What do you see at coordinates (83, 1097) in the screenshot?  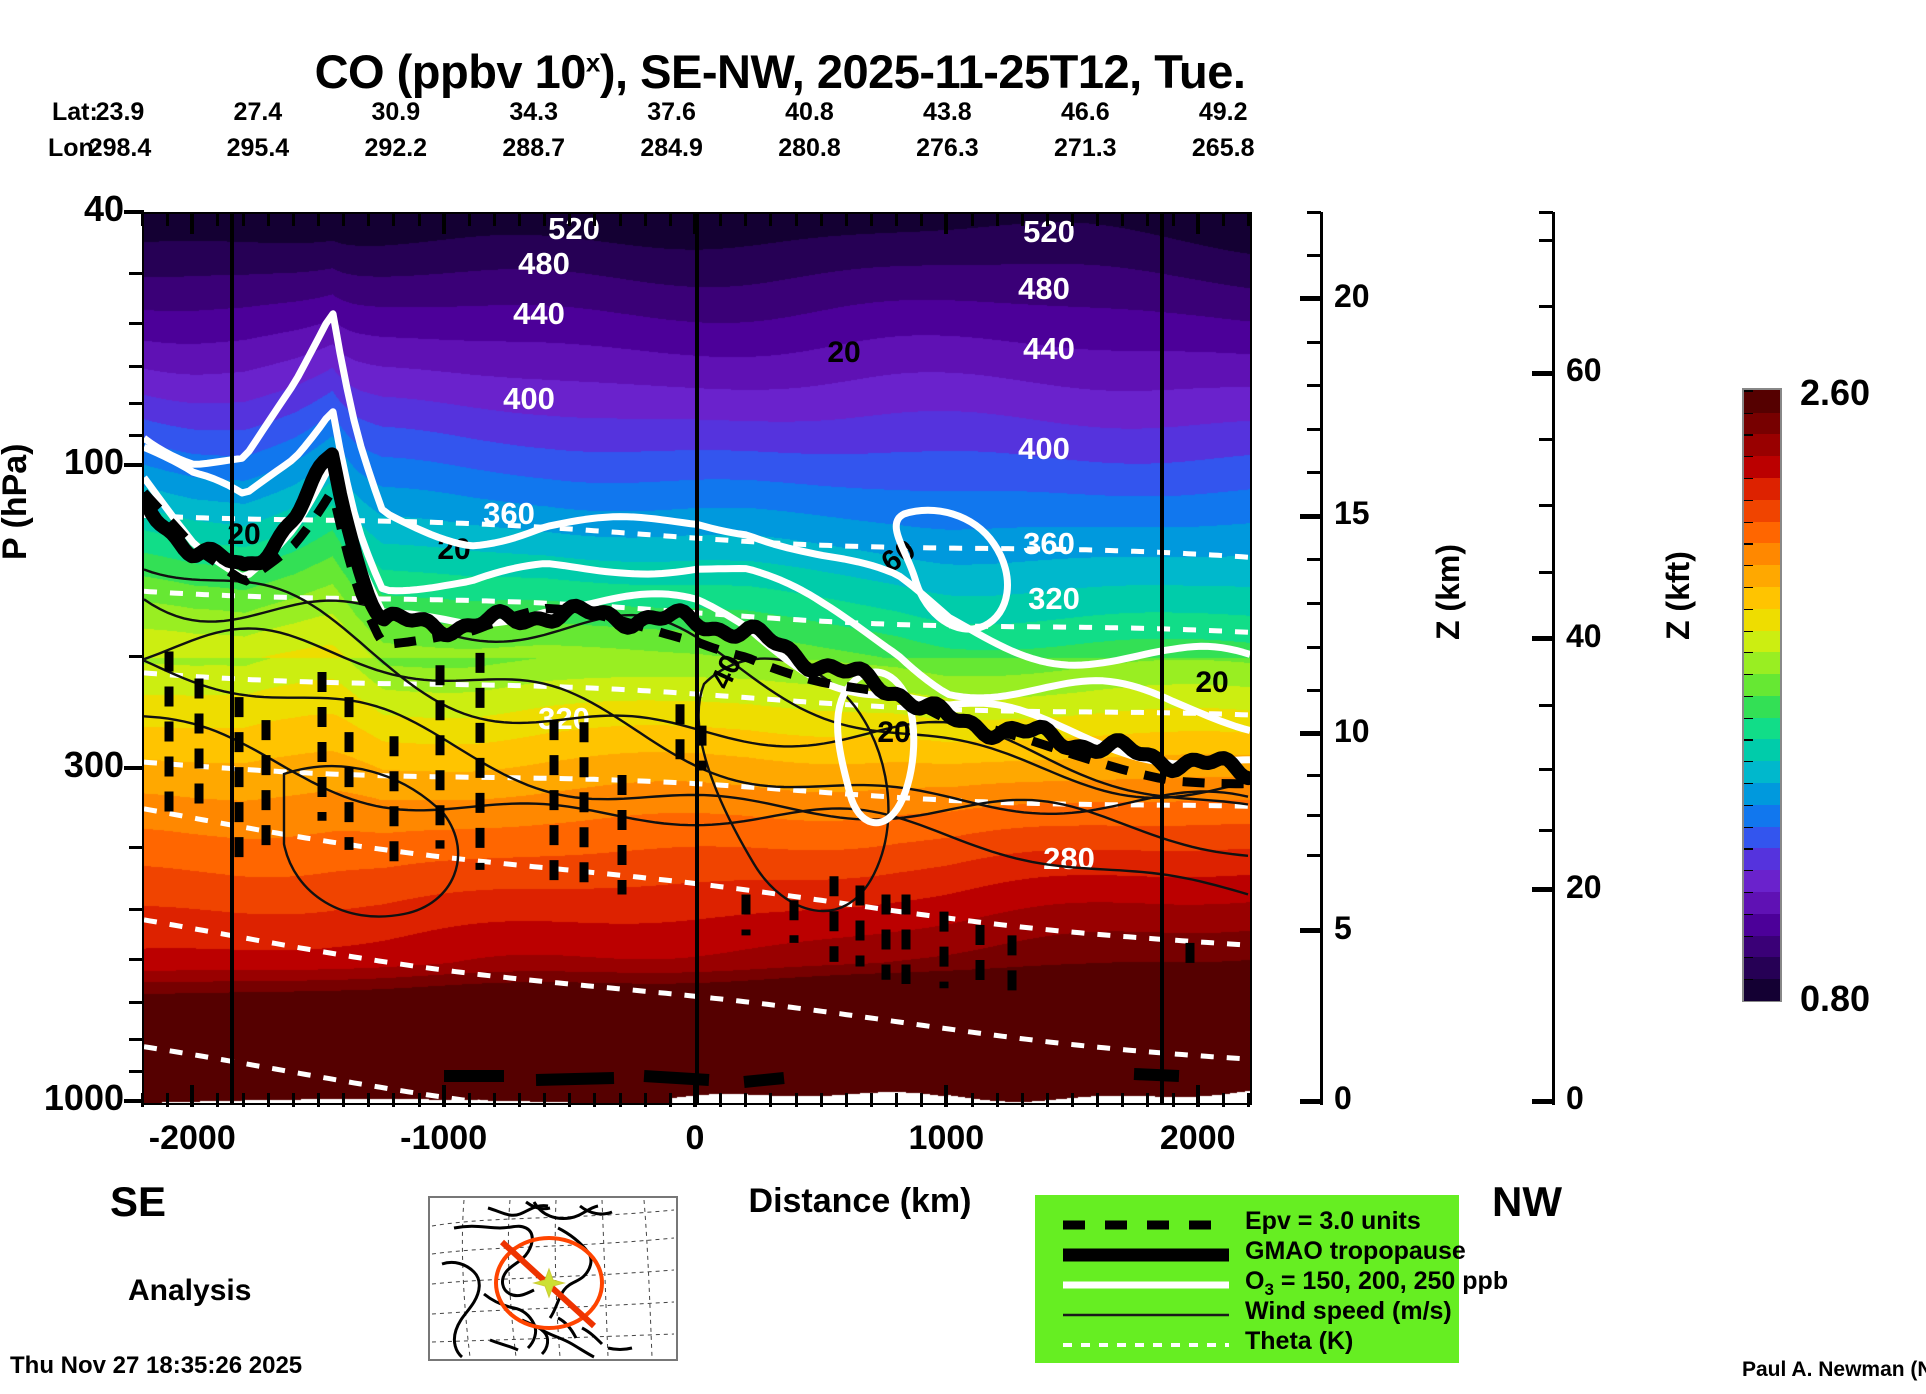 I see `y-tick-label: 1000` at bounding box center [83, 1097].